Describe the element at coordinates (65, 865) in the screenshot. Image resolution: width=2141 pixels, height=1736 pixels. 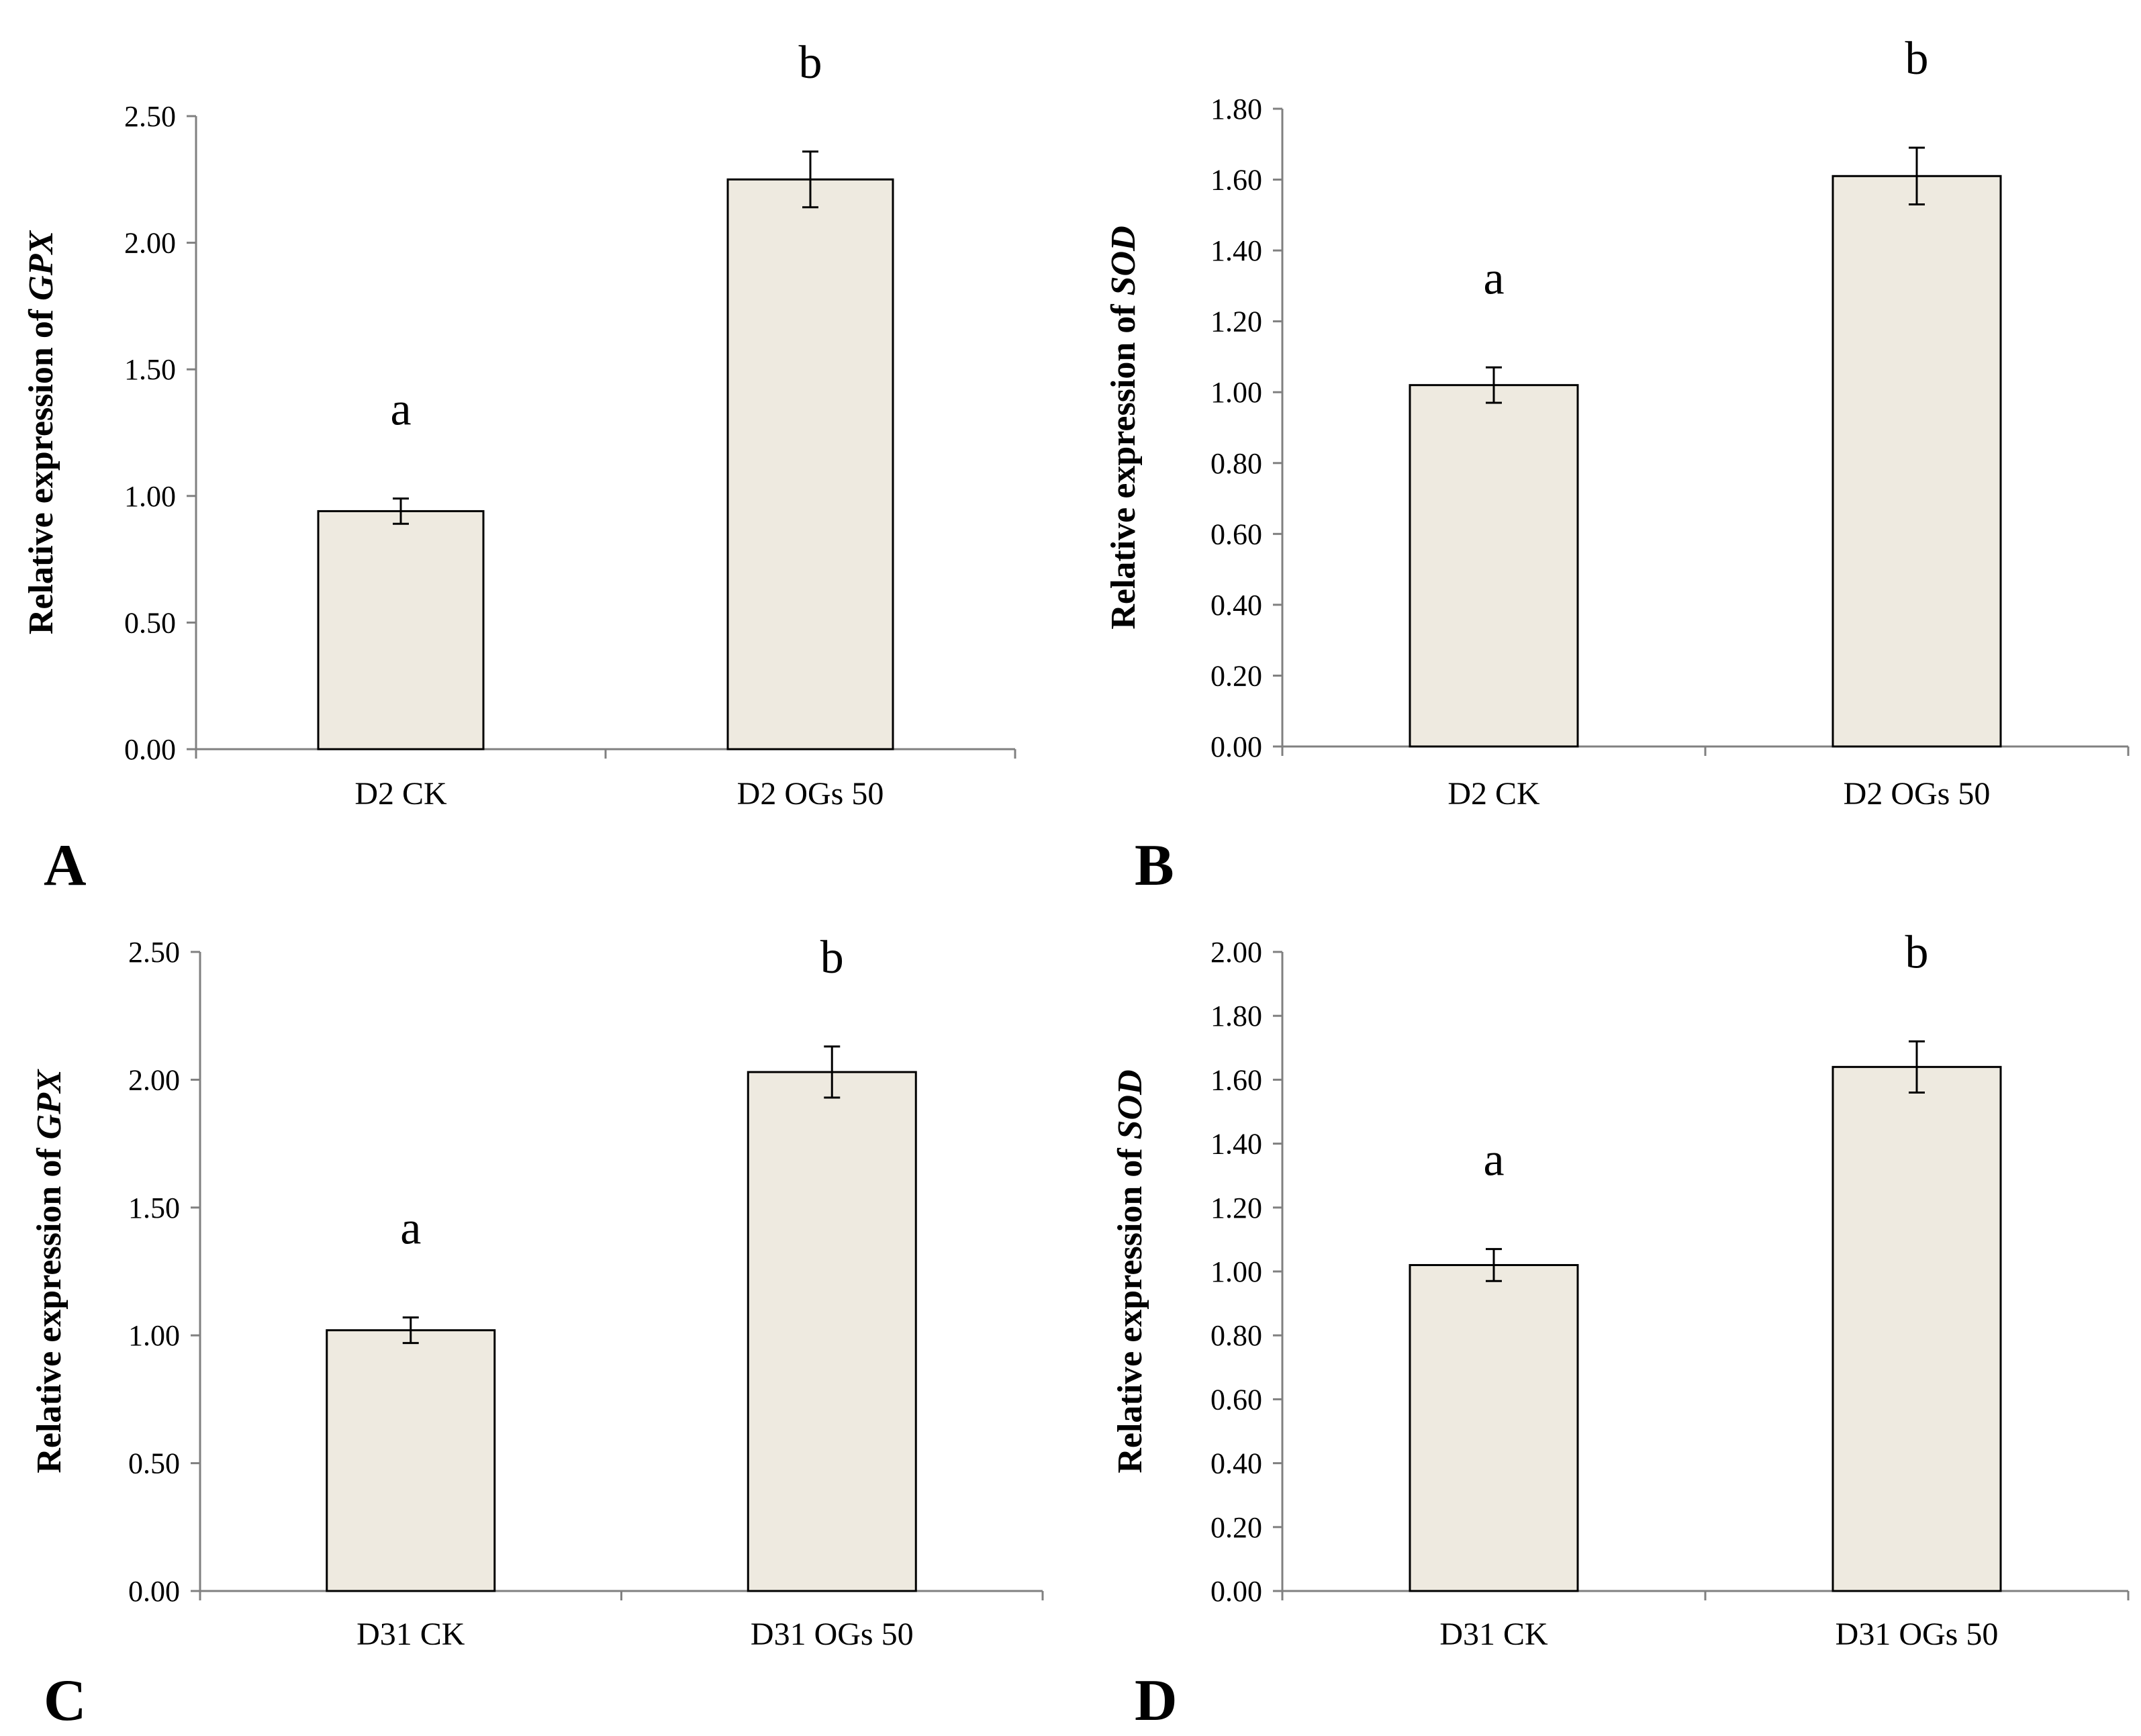
I see `panel-label: A` at that location.